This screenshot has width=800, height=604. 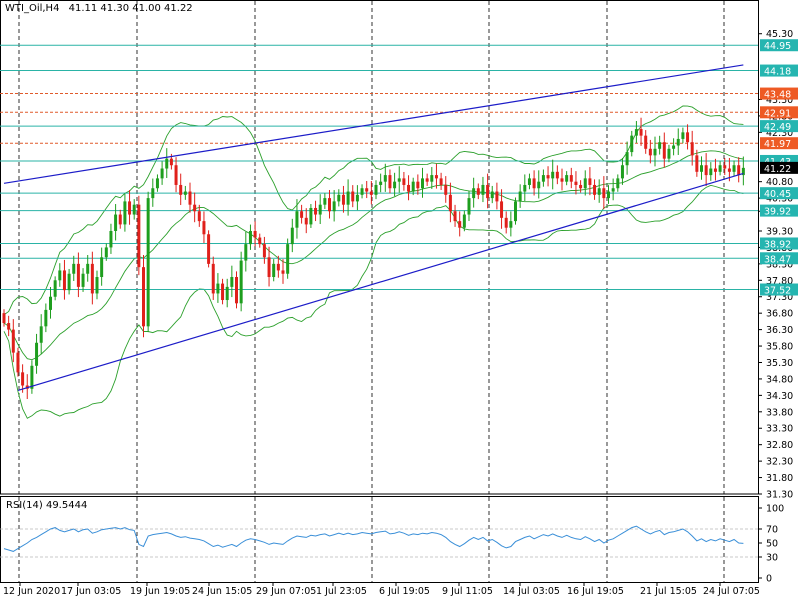 What do you see at coordinates (779, 330) in the screenshot?
I see `y-tick-label: 36.30` at bounding box center [779, 330].